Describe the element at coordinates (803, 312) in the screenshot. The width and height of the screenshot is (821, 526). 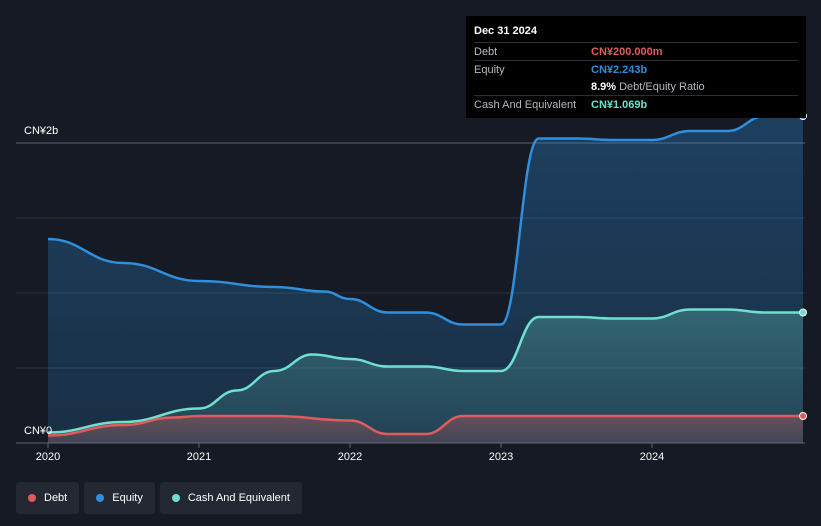
I see `cash-and-equivalent-end-marker` at that location.